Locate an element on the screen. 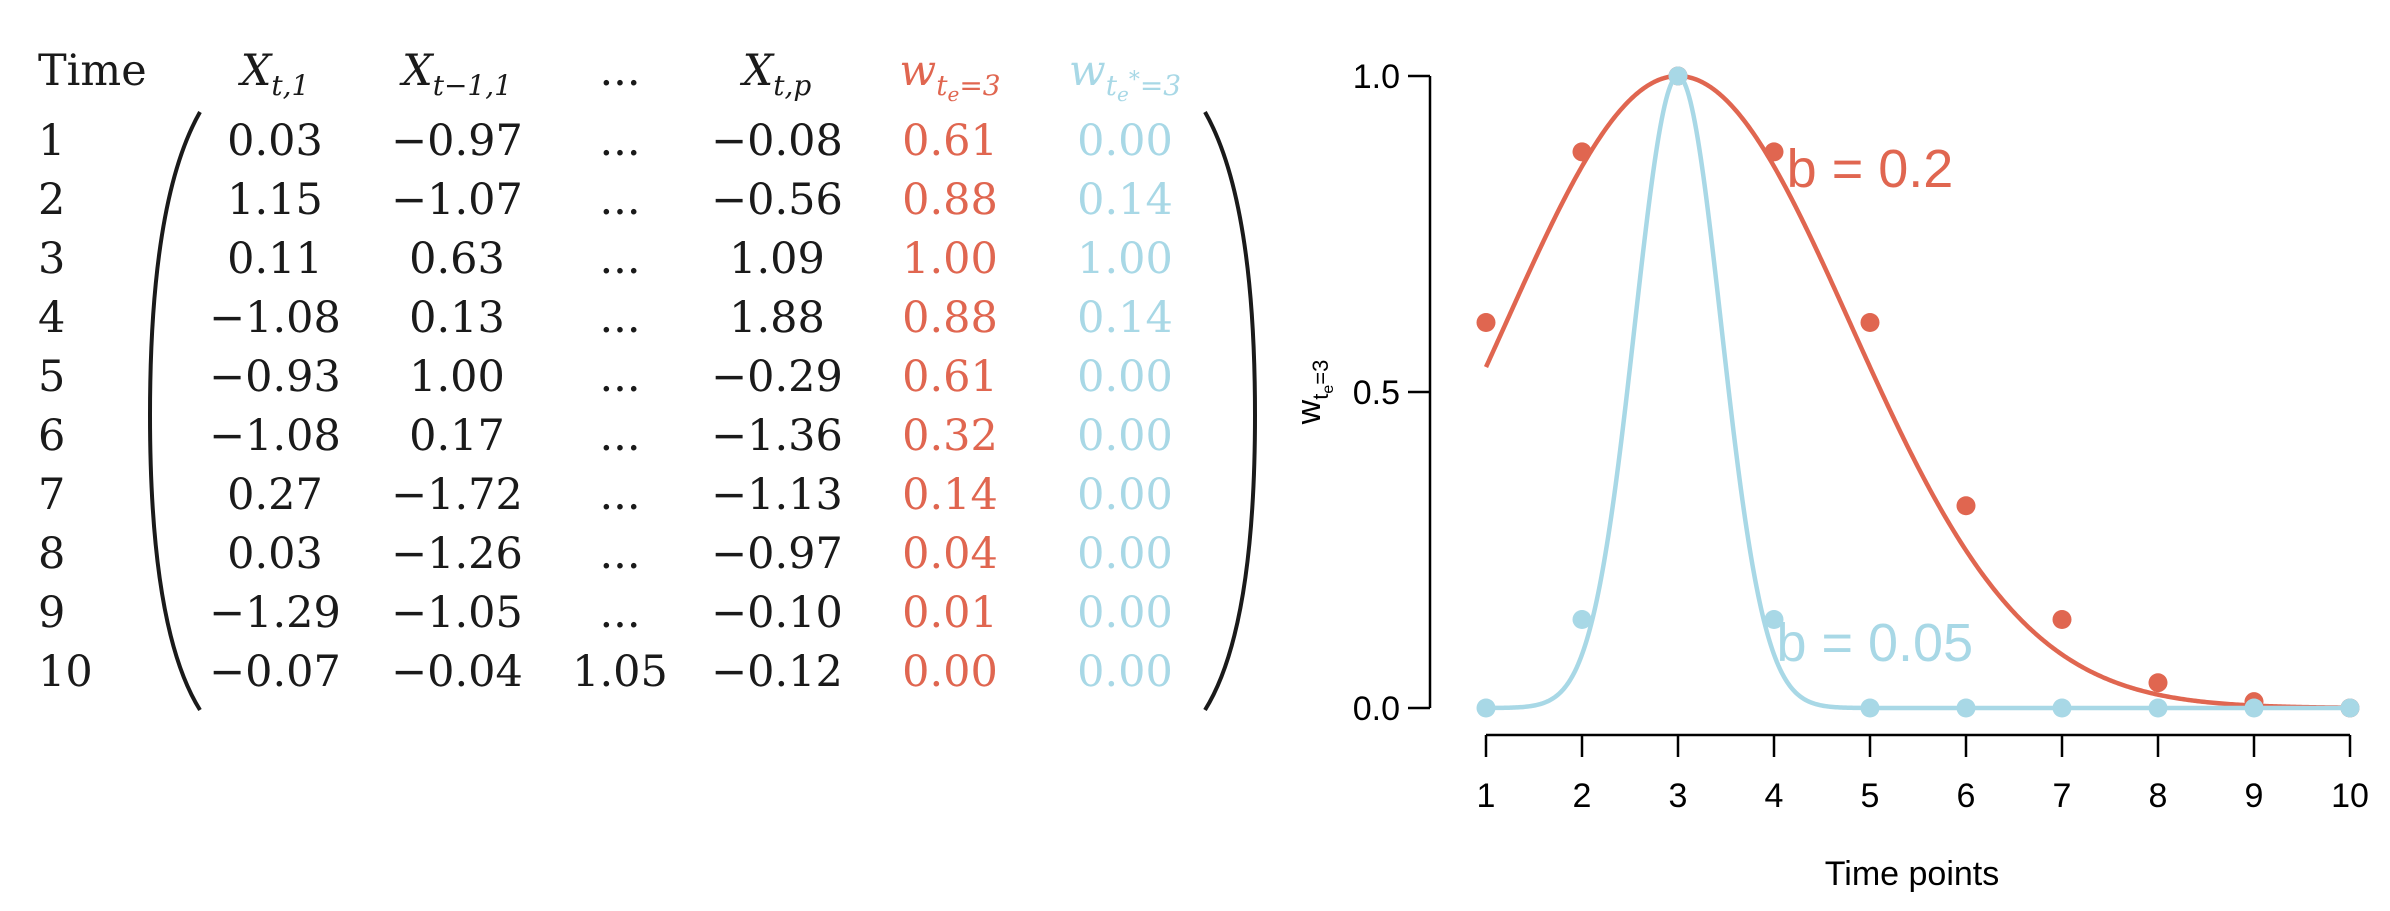 This screenshot has height=911, width=2390. x-tp-cell: −0.97 is located at coordinates (777, 554).